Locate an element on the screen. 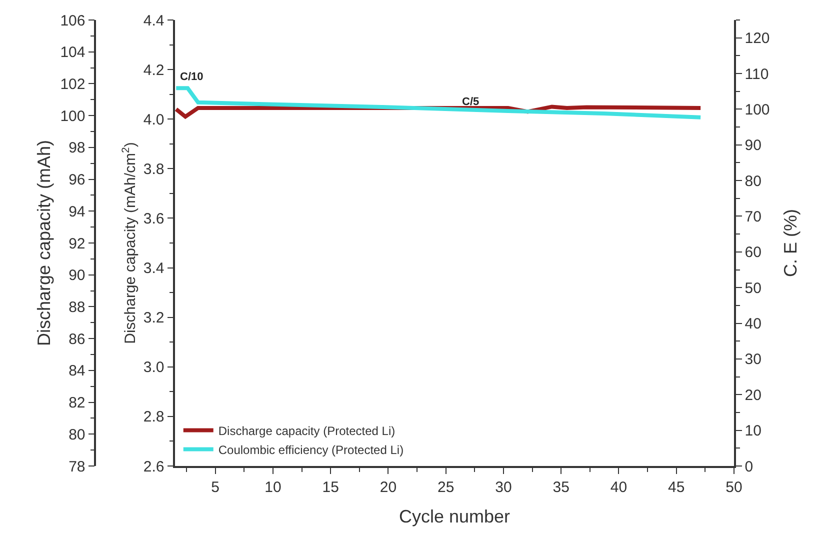 The height and width of the screenshot is (536, 815). y2-tick-label: 0 is located at coordinates (749, 467).